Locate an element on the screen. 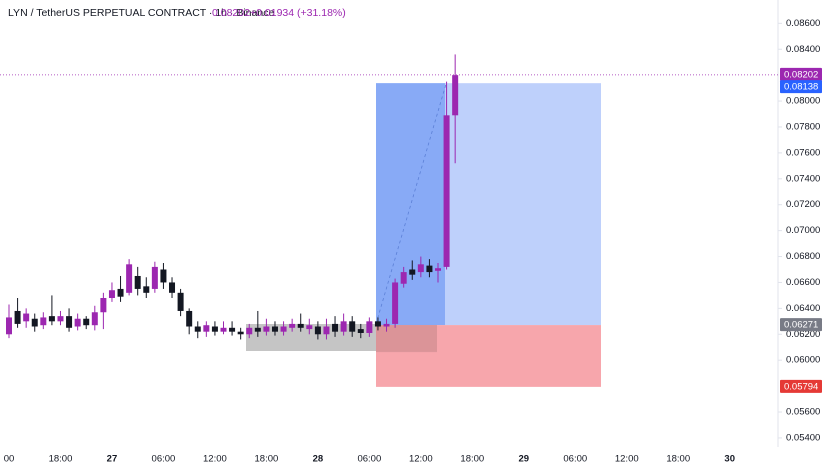 This screenshot has height=475, width=830. y-tick-label: 0.05400 is located at coordinates (803, 437).